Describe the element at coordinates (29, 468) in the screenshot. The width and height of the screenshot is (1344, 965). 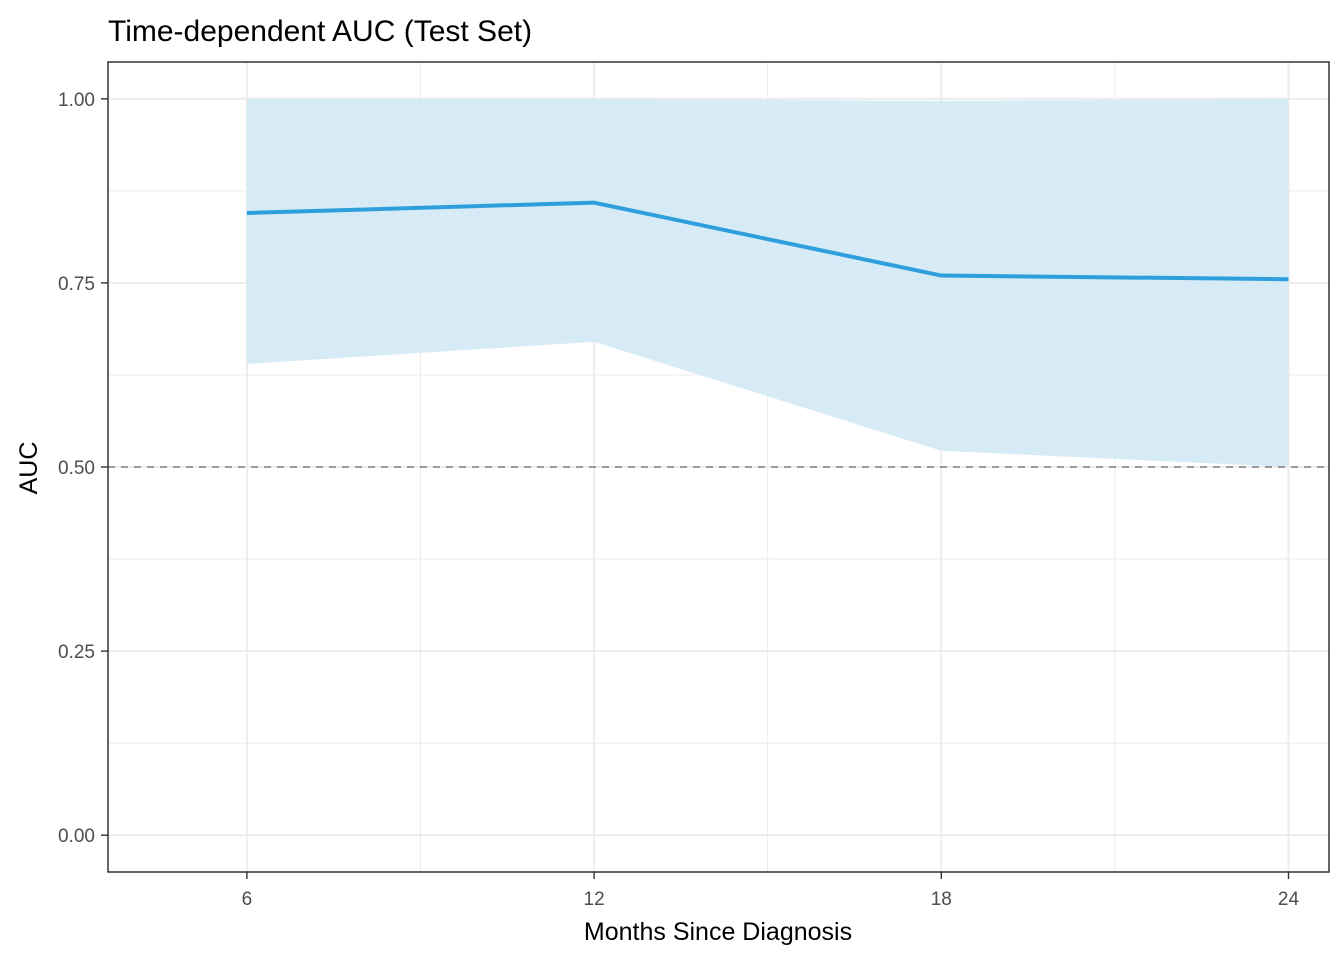
I see `y-axis-title: AUC` at that location.